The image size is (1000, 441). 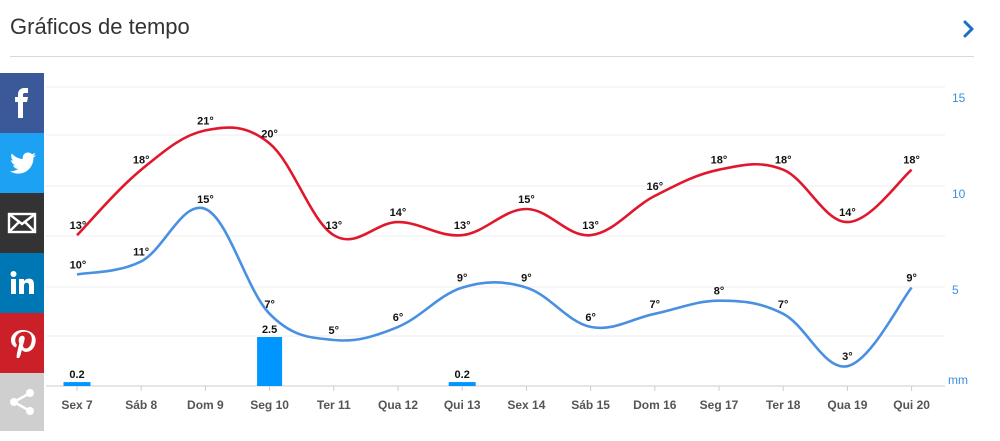 I want to click on min-temperature-label: 3°, so click(x=847, y=357).